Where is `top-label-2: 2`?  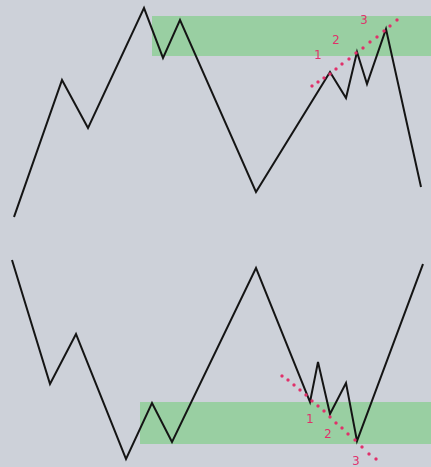
top-label-2: 2 is located at coordinates (336, 40).